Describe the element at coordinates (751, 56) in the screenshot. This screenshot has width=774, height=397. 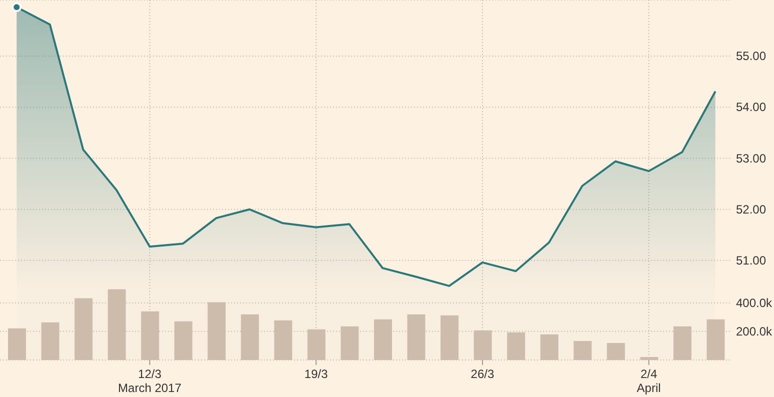
I see `y-tick-label: 55.00` at that location.